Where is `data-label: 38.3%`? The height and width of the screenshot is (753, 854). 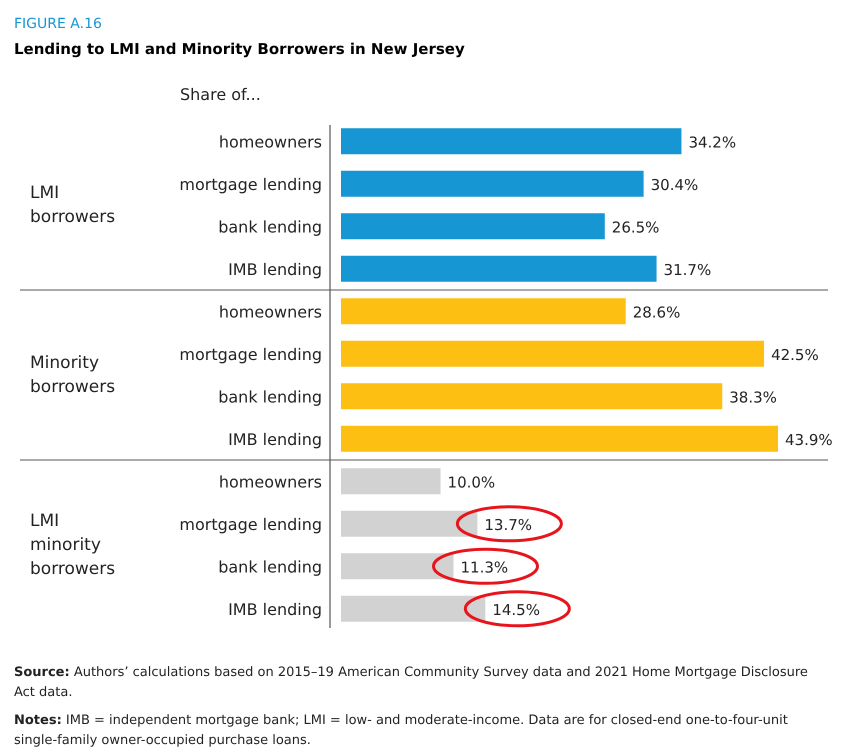
data-label: 38.3% is located at coordinates (753, 397).